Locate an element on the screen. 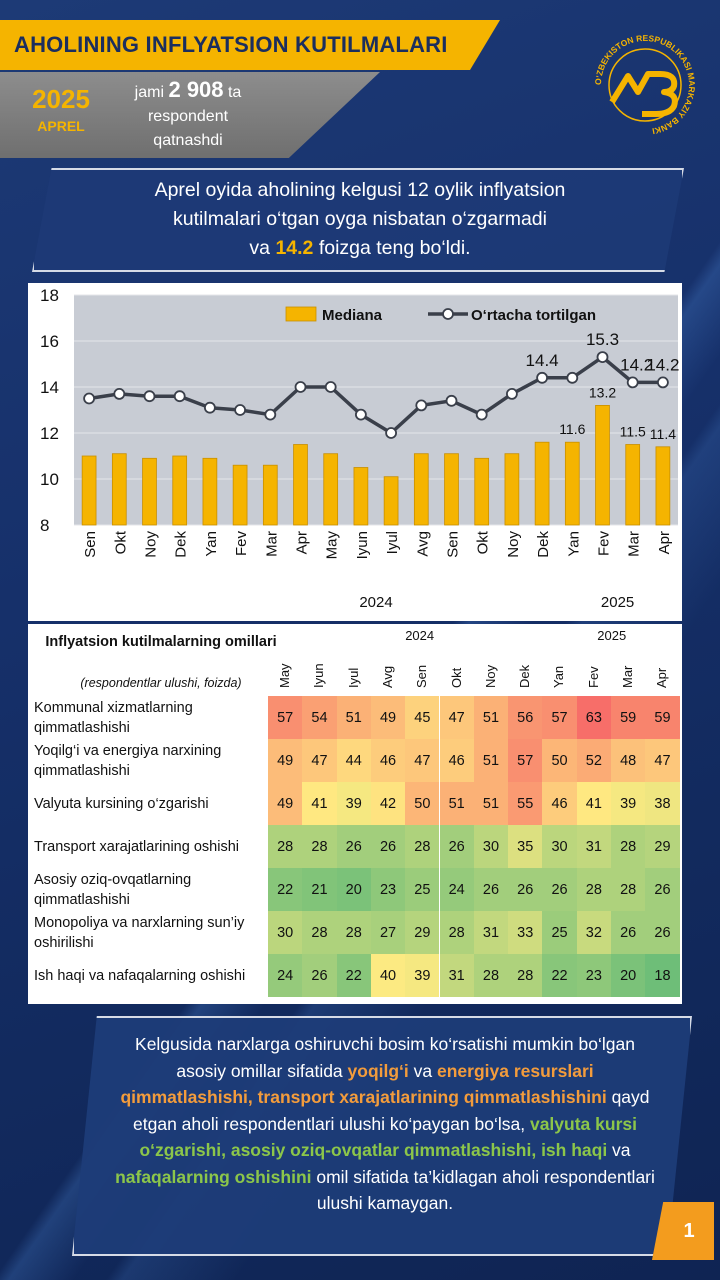  page-number: 1 is located at coordinates (683, 1231).